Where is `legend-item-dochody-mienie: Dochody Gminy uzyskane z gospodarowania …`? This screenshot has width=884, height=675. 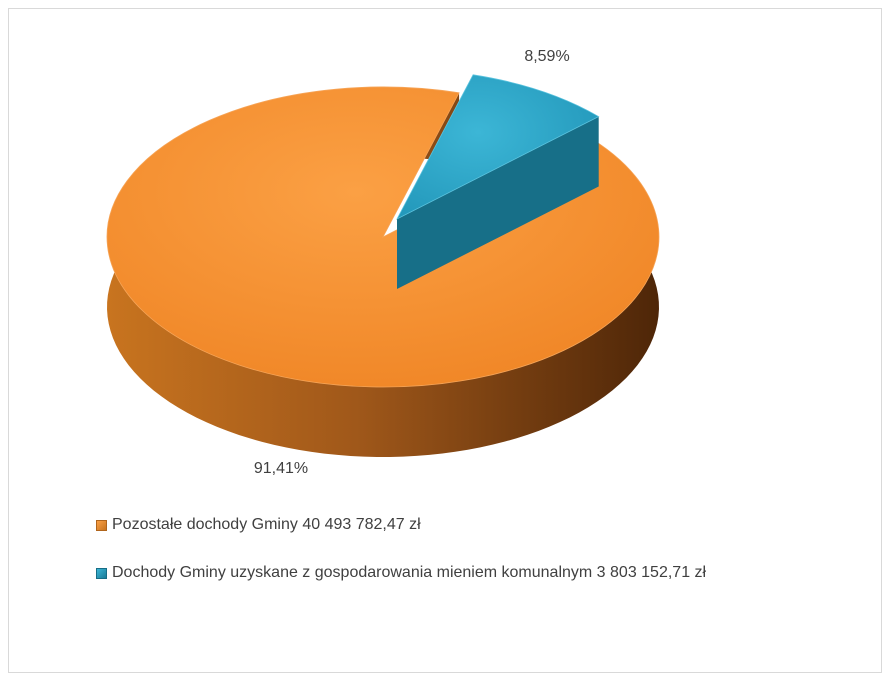 legend-item-dochody-mienie: Dochody Gminy uzyskane z gospodarowania … is located at coordinates (401, 573).